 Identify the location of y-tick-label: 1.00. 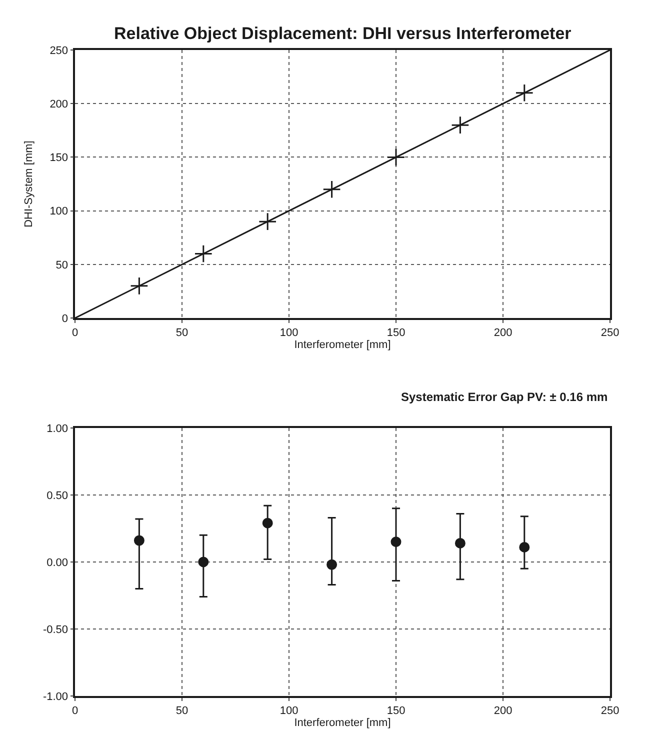
(57, 428).